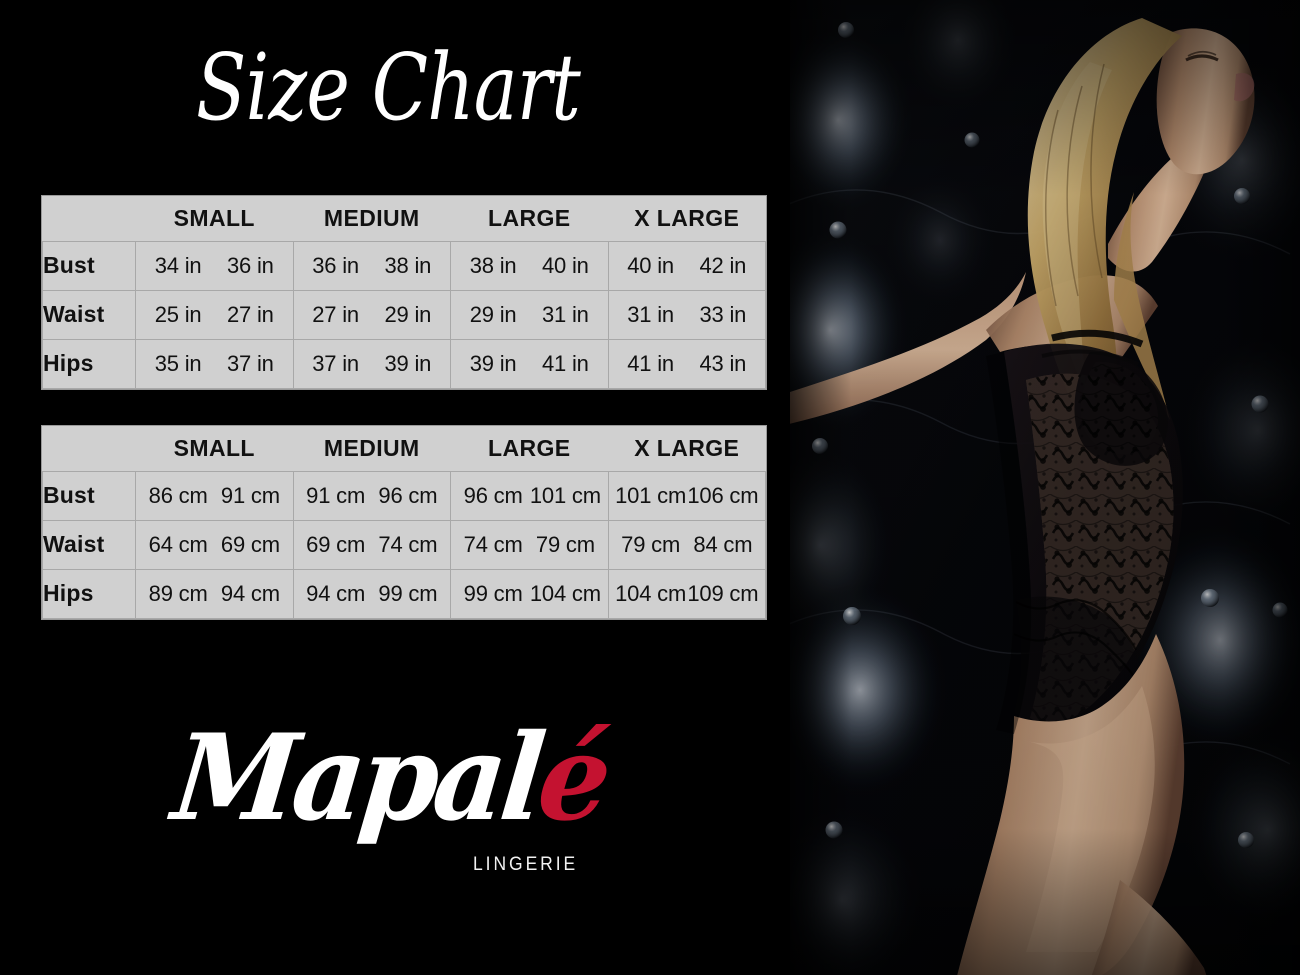 This screenshot has width=1300, height=975. What do you see at coordinates (493, 265) in the screenshot?
I see `value-min: 38 in` at bounding box center [493, 265].